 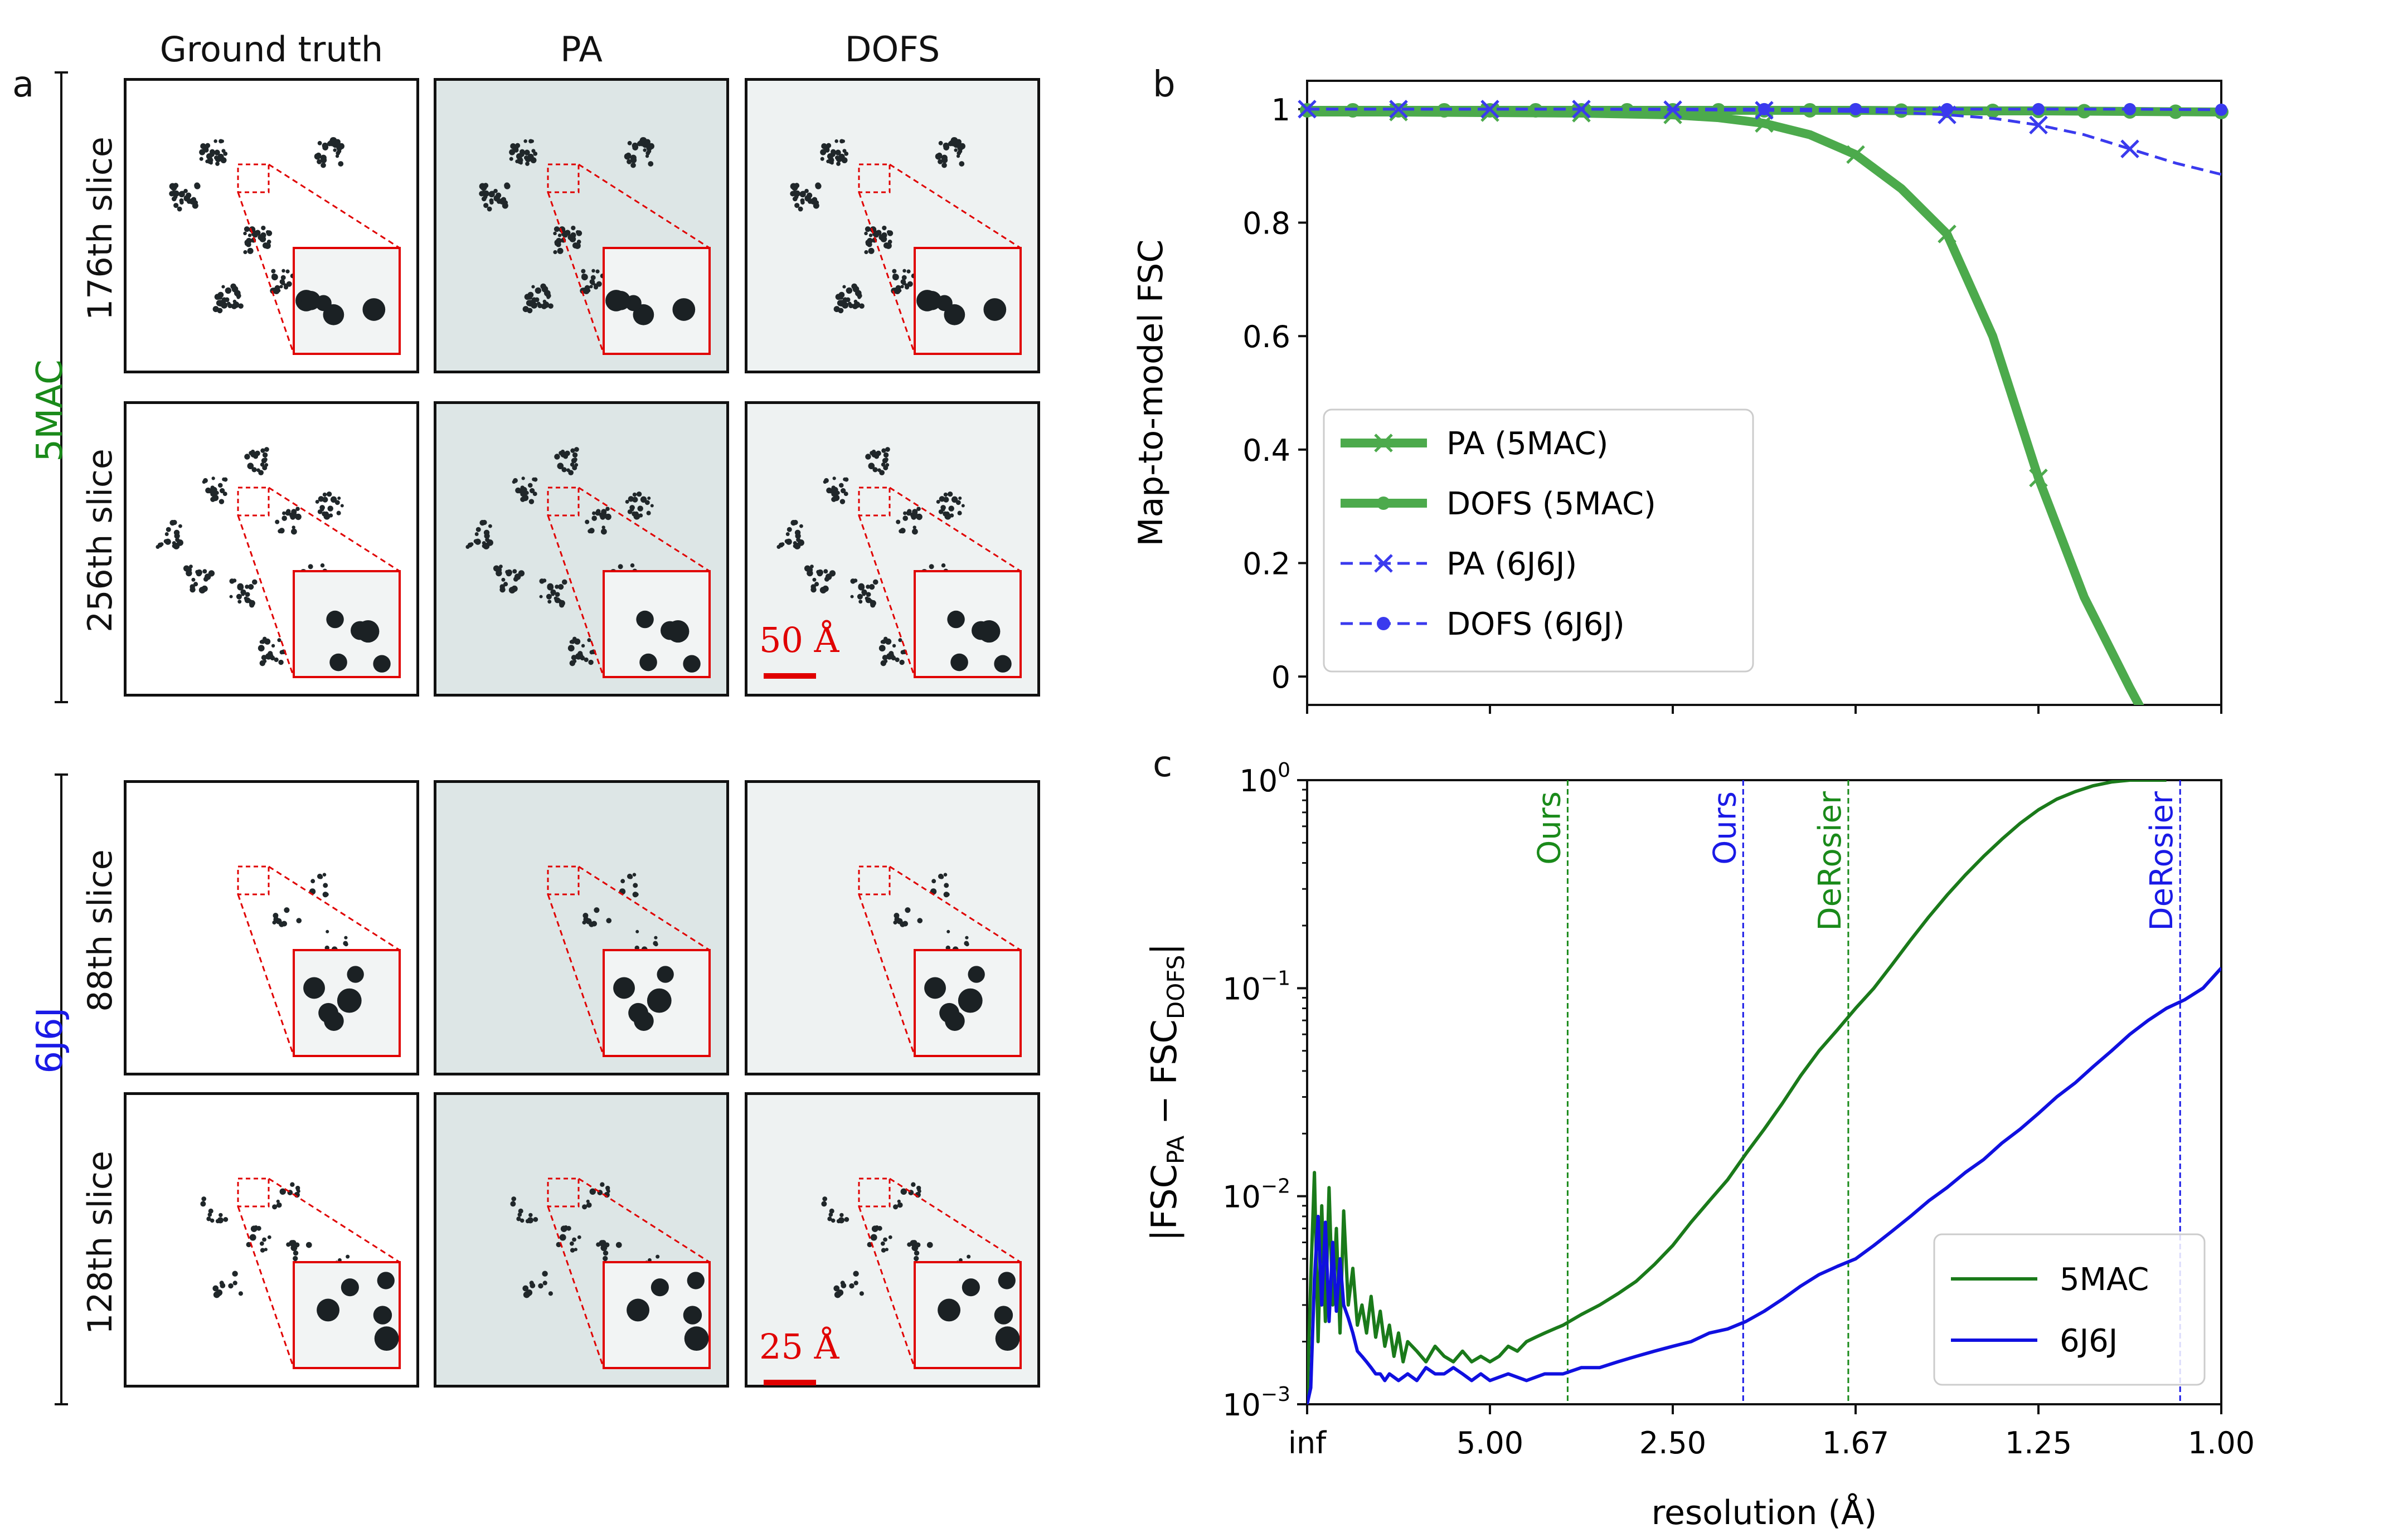 I want to click on slice-tile-r0-c0, so click(x=271, y=225).